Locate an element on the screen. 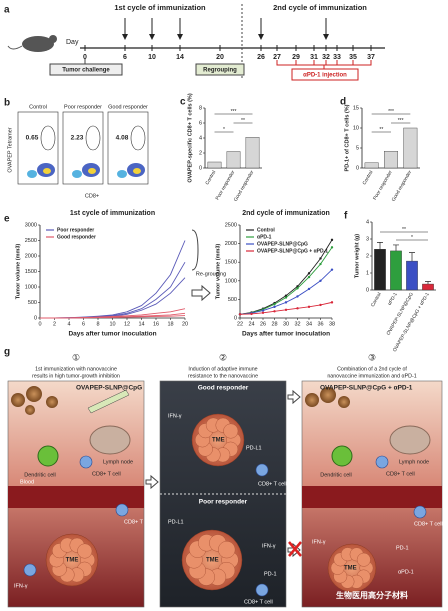 Image resolution: width=448 pixels, height=611 pixels. y-axis-label: Tumor volume (mm3) is located at coordinates (18, 272).